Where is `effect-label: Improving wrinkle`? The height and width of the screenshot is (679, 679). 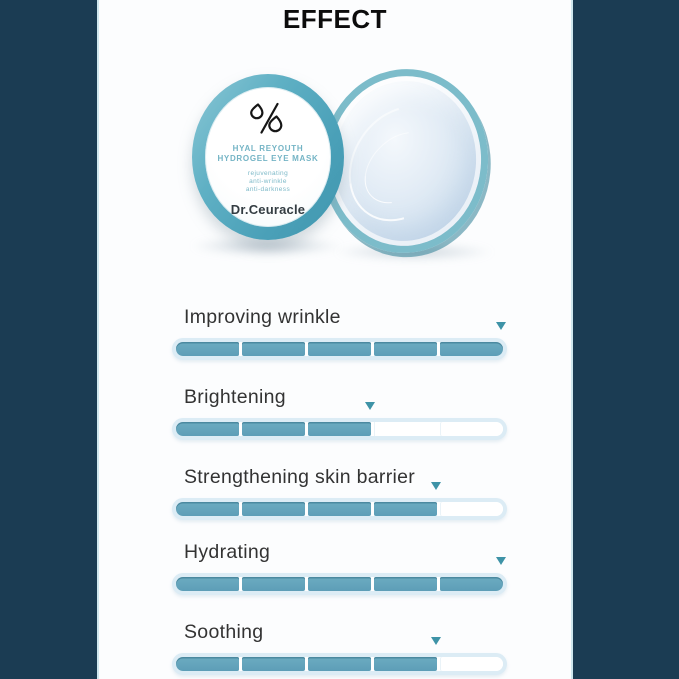
effect-label: Improving wrinkle is located at coordinates (262, 317).